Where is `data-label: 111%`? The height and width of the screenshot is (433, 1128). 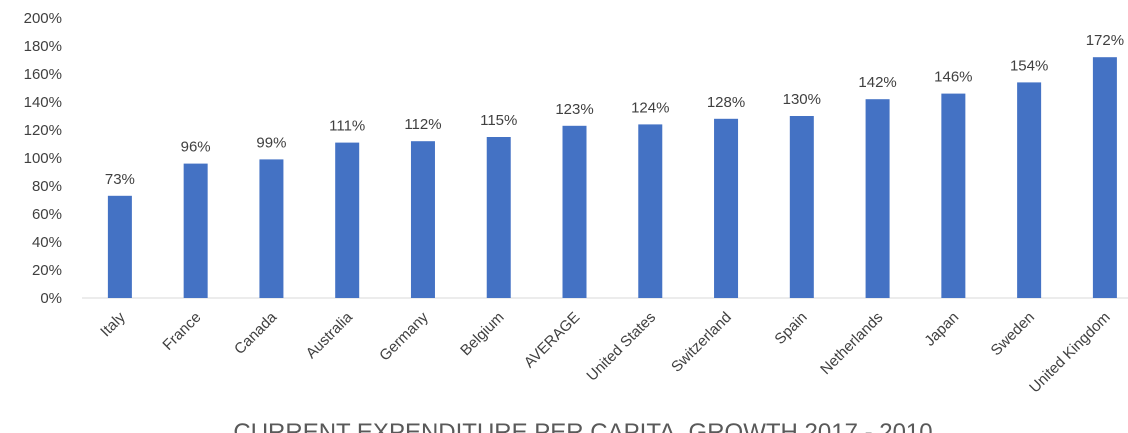 data-label: 111% is located at coordinates (347, 126).